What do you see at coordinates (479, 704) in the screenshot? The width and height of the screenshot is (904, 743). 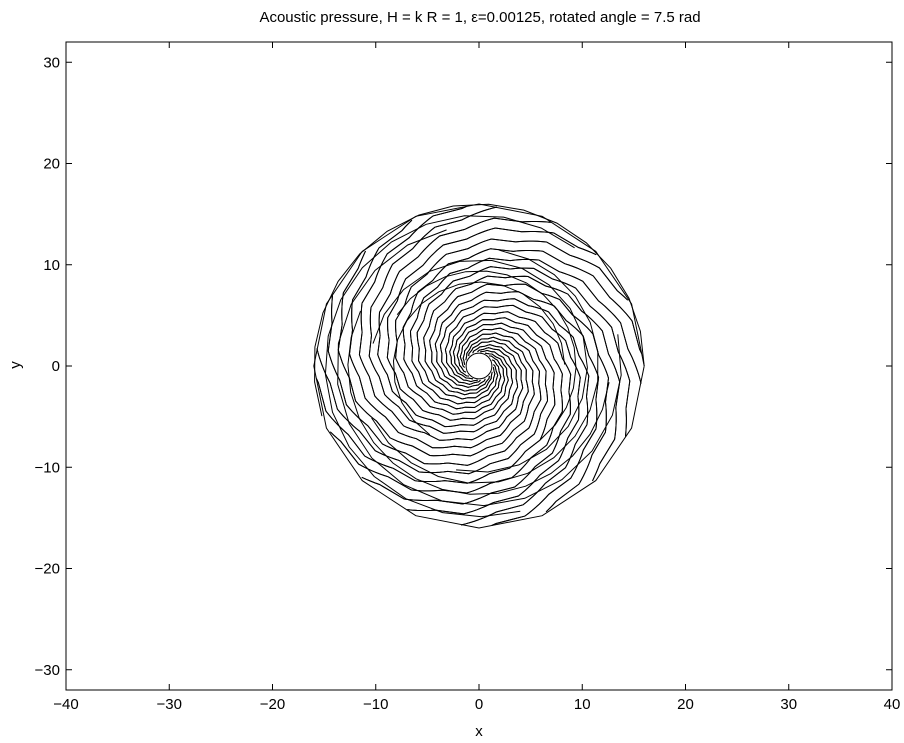 I see `x-tick-label: 0` at bounding box center [479, 704].